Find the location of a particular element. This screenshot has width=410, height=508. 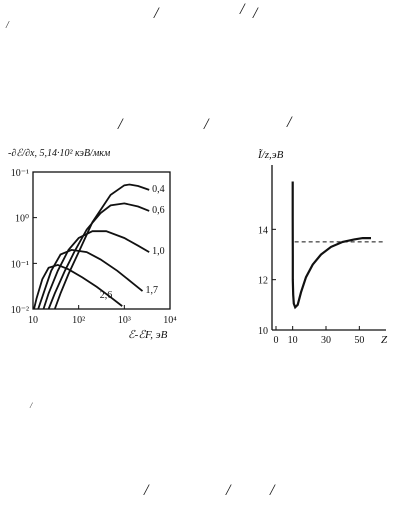

chart-a-series is located at coordinates (91, 246).